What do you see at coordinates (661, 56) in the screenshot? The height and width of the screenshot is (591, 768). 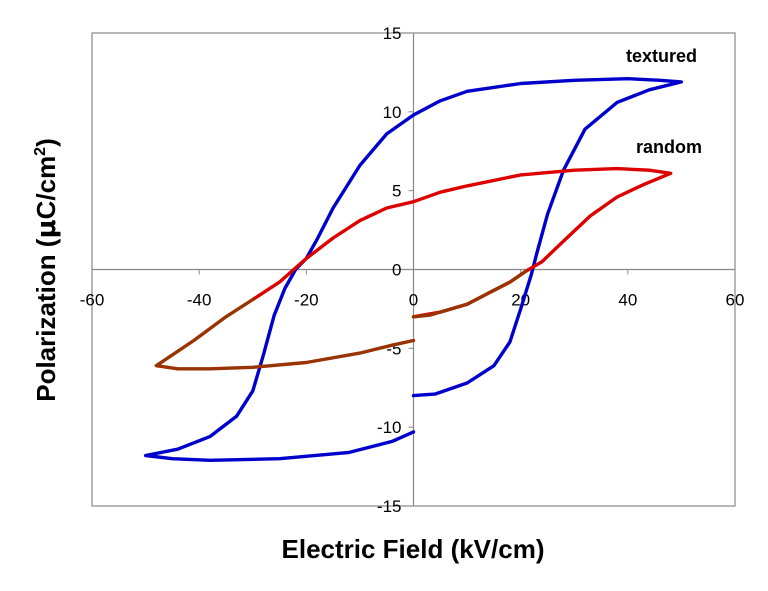 I see `series-label-textured: textured` at bounding box center [661, 56].